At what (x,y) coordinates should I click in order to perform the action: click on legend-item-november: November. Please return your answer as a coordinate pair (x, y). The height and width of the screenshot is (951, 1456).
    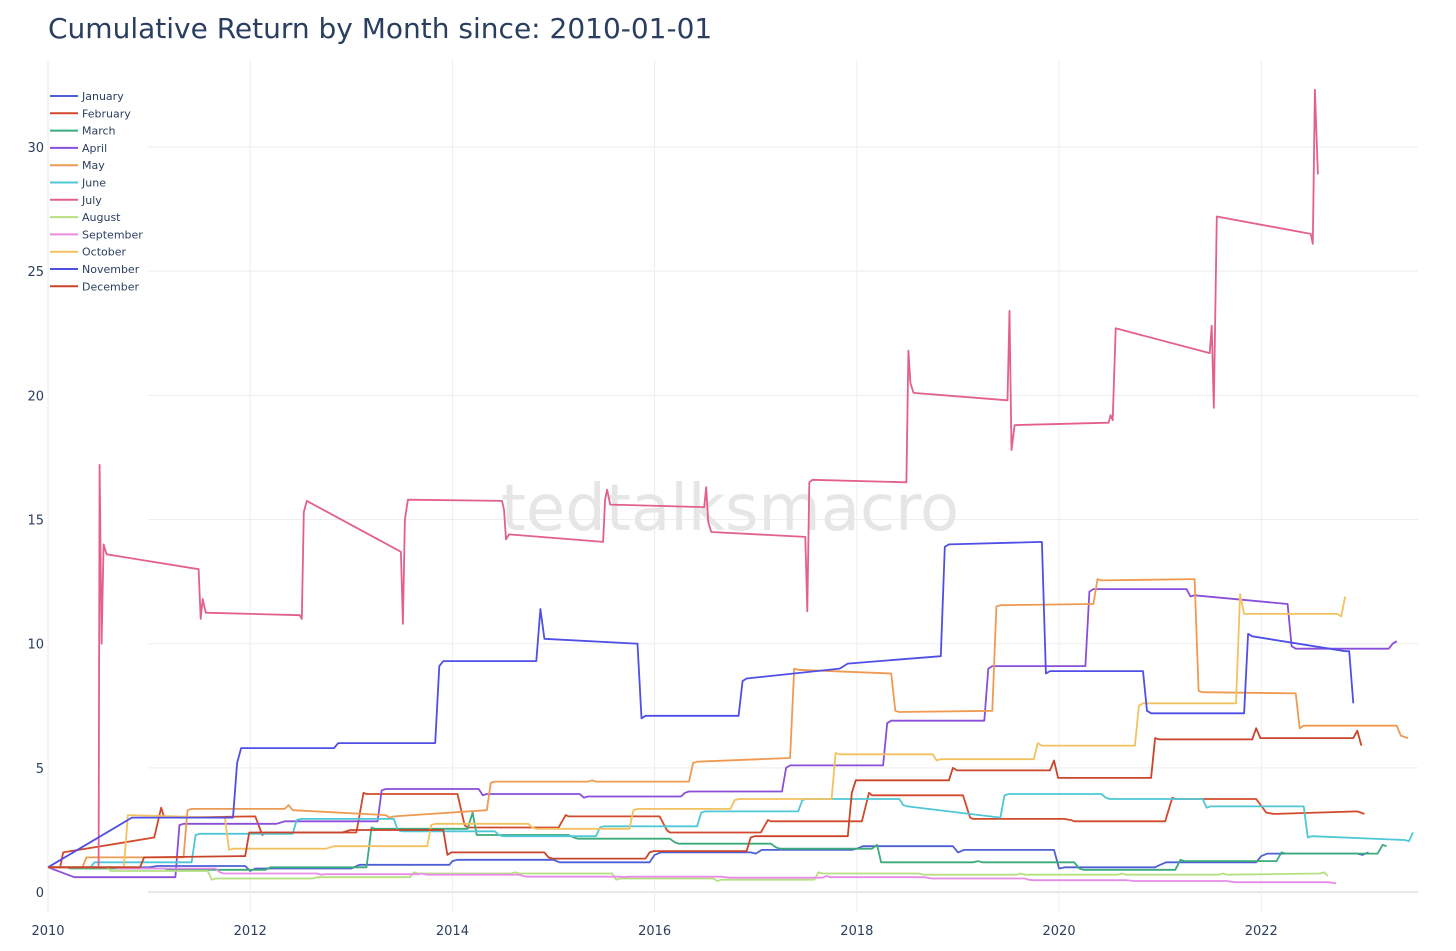
    Looking at the image, I should click on (95, 269).